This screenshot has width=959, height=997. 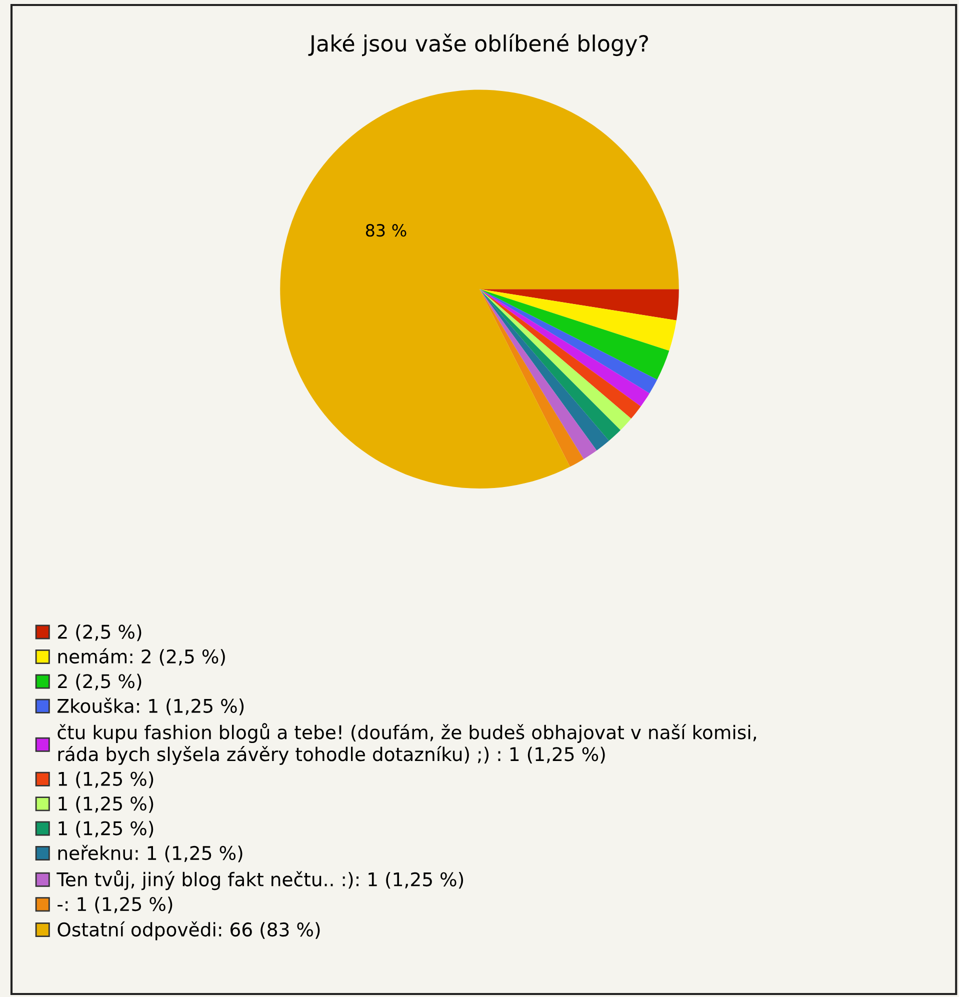 I want to click on legend-label: Zkouška: 1 (1,25 %), so click(x=151, y=707).